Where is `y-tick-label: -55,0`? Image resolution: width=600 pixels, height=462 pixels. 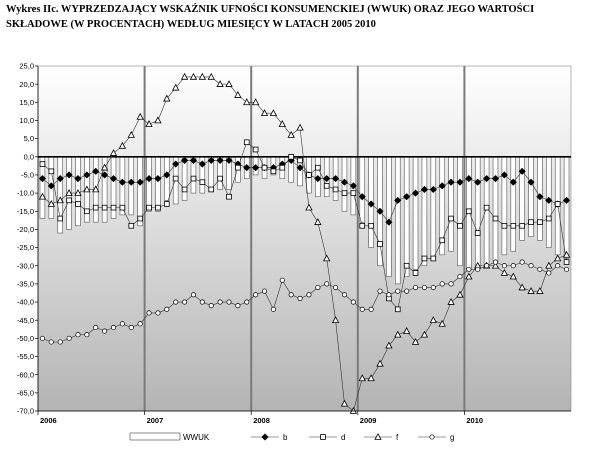
y-tick-label: -55,0 is located at coordinates (25, 356).